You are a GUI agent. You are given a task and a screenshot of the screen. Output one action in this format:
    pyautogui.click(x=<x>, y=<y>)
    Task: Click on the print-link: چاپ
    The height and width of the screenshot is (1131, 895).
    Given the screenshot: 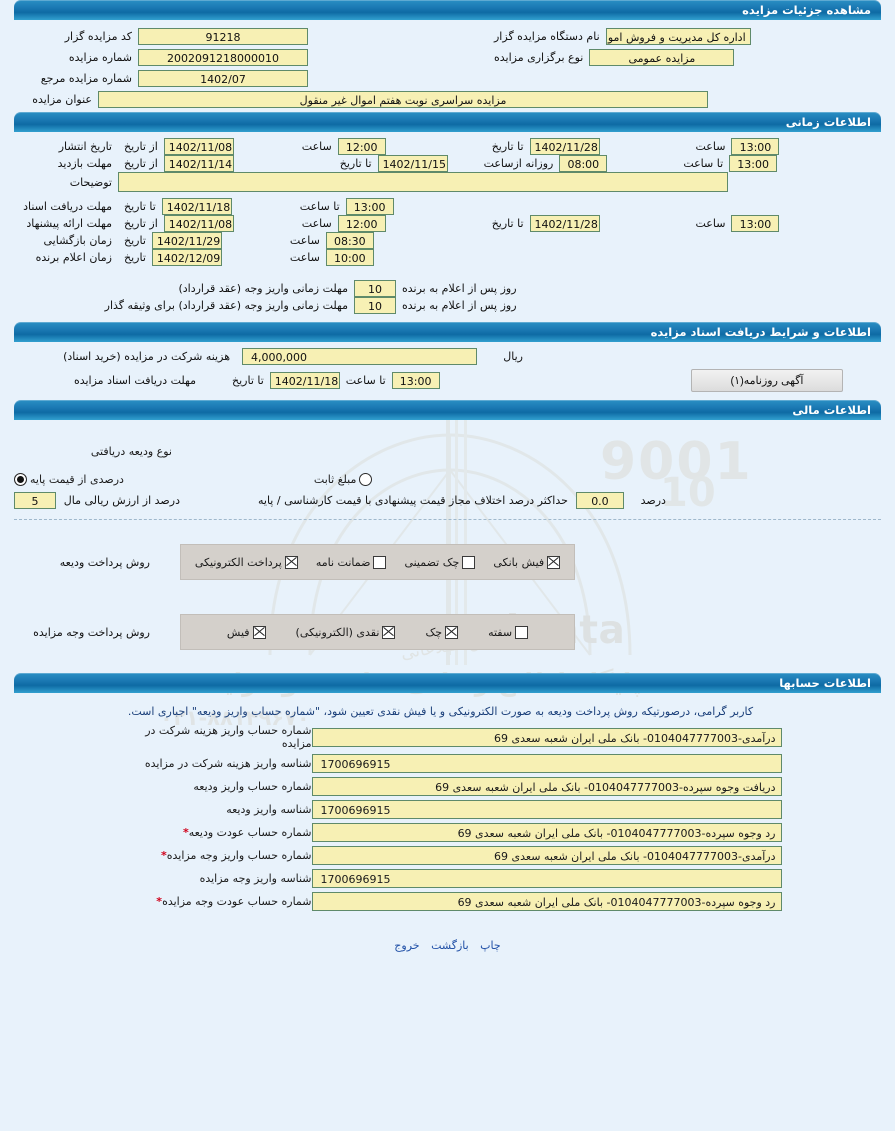 What is the action you would take?
    pyautogui.click(x=490, y=945)
    